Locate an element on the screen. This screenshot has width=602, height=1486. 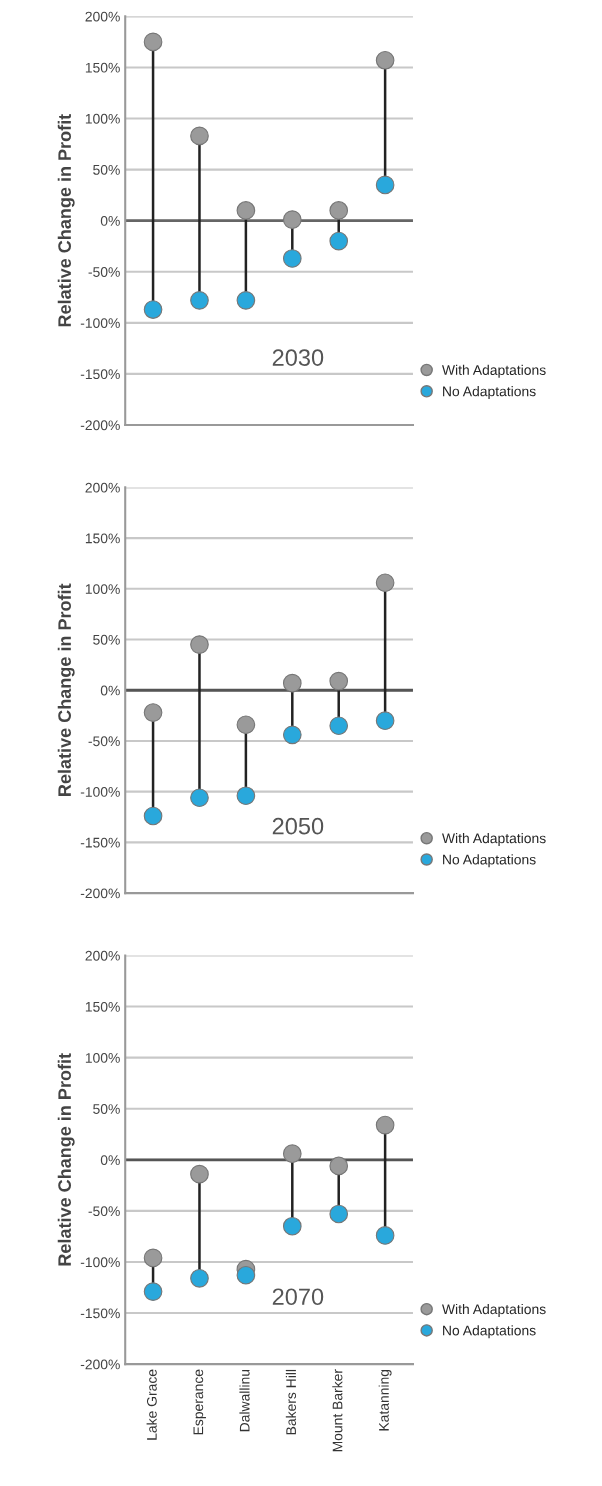
x-tick-label: Mount Barker is located at coordinates (337, 1410).